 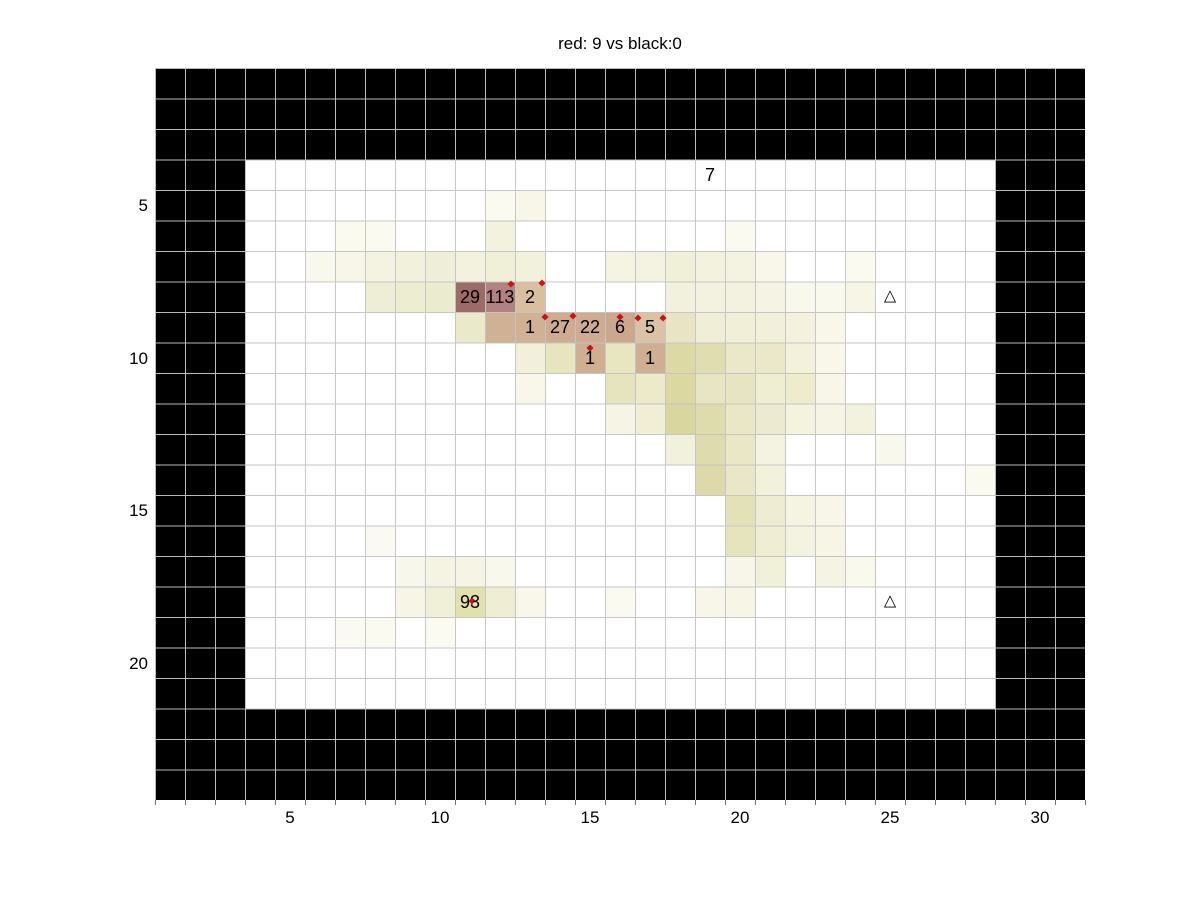 What do you see at coordinates (1040, 817) in the screenshot?
I see `x-tick-label: 30` at bounding box center [1040, 817].